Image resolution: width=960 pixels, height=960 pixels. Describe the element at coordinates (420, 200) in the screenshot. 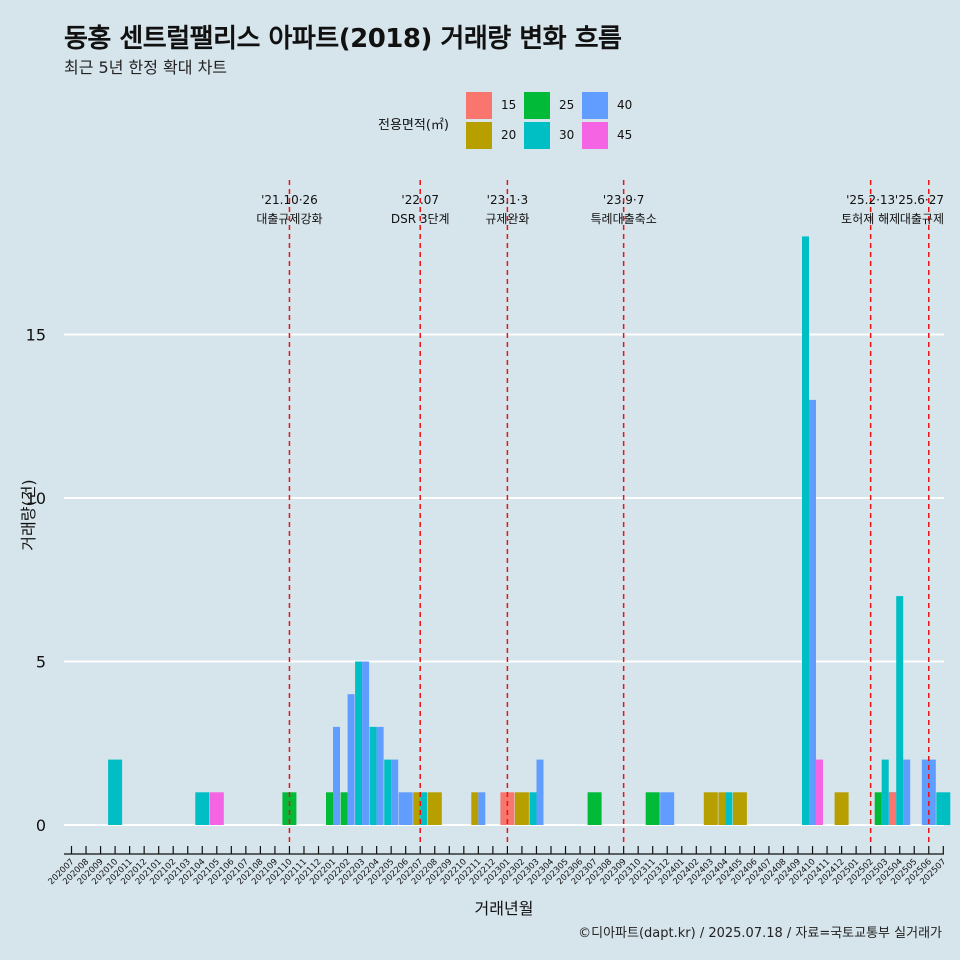

I see `event-date-label: '22.07` at that location.